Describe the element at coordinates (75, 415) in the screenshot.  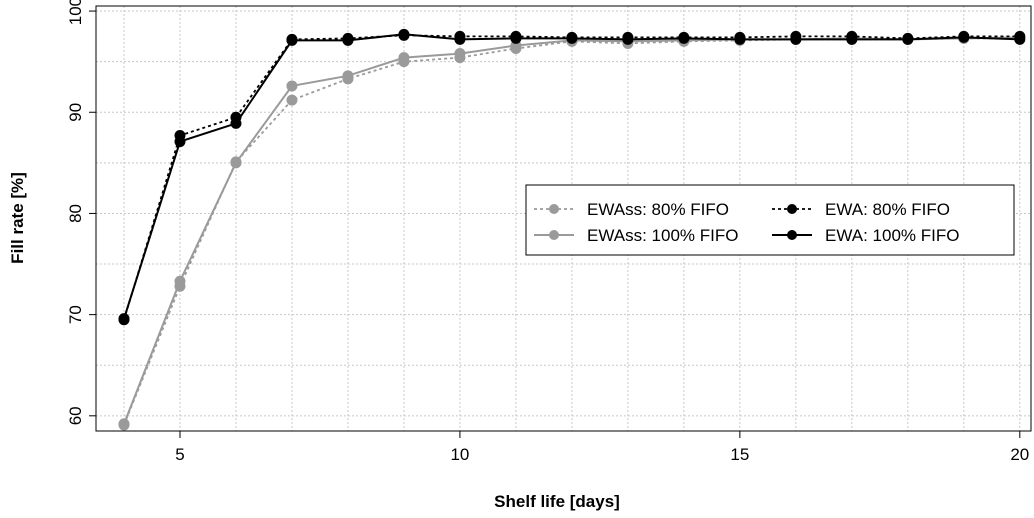
I see `y-tick-label: 60` at that location.